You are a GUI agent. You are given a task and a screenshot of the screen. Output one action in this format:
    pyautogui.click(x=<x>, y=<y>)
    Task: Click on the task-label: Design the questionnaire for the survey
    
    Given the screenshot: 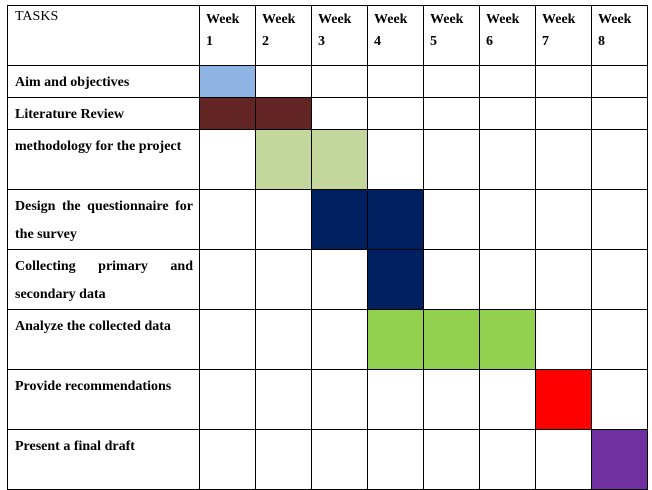 What is the action you would take?
    pyautogui.click(x=103, y=219)
    